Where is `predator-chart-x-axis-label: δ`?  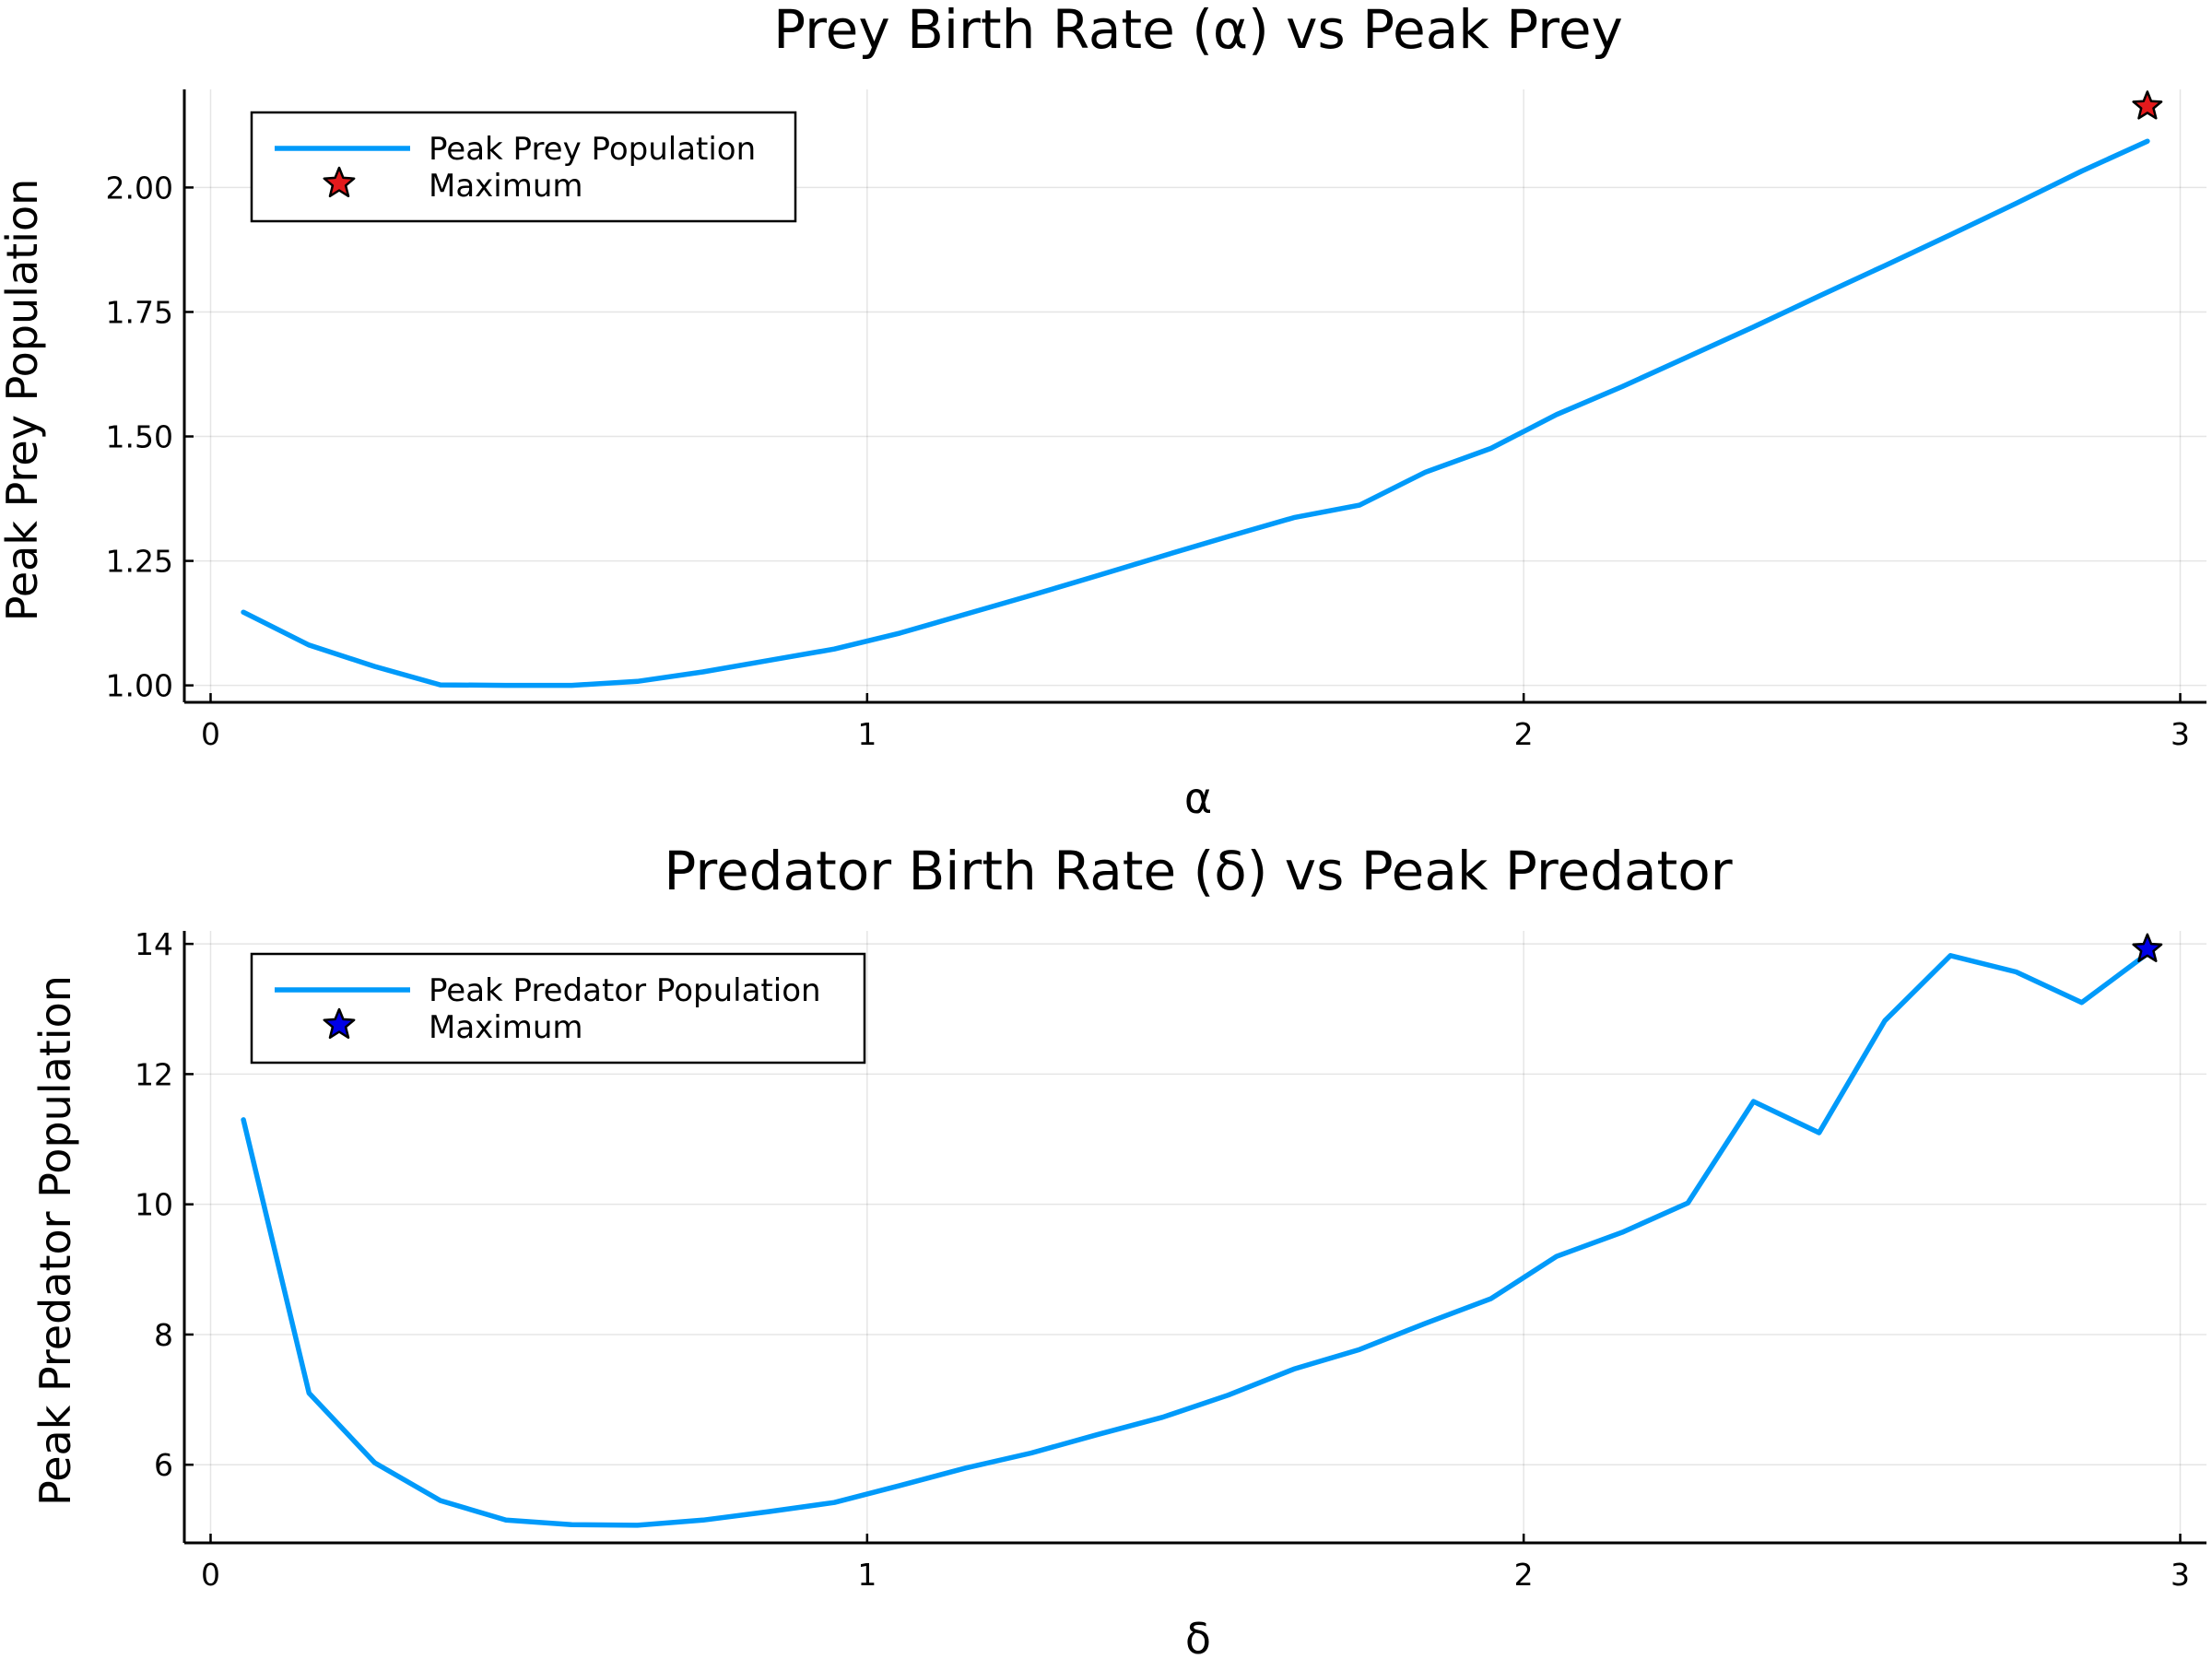
predator-chart-x-axis-label: δ is located at coordinates (1198, 1636).